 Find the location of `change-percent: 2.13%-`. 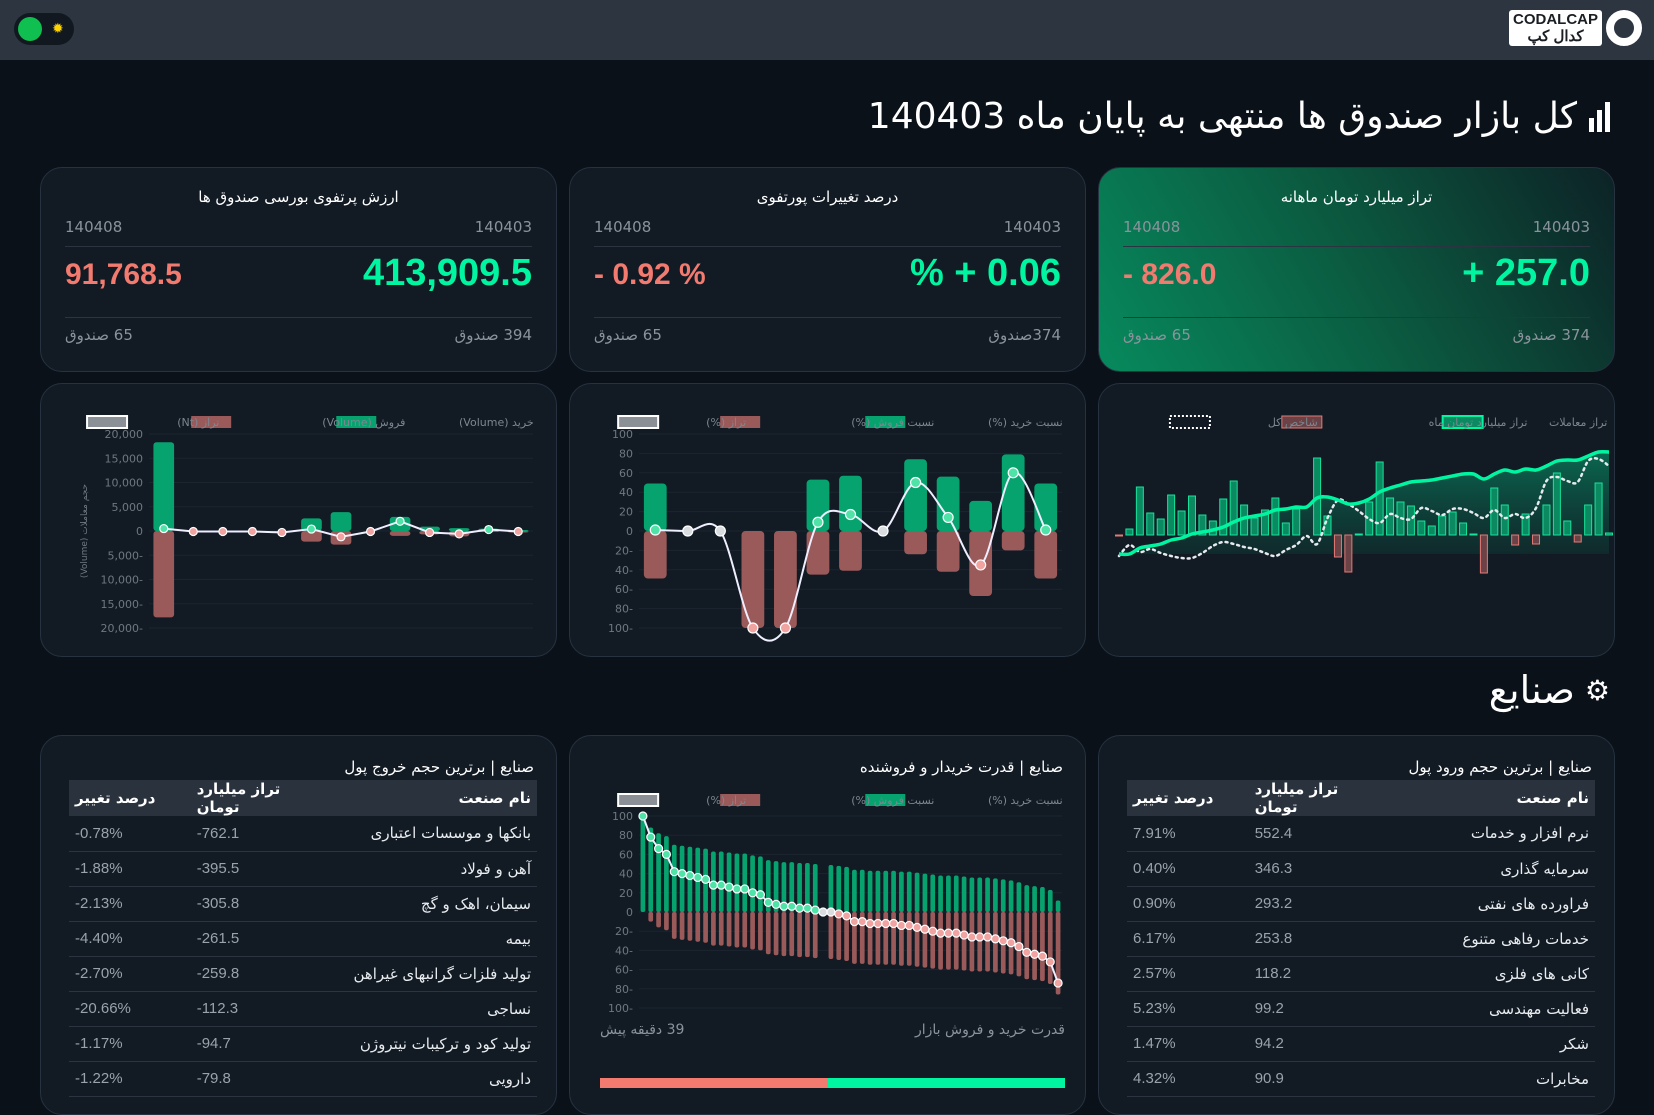

change-percent: 2.13%- is located at coordinates (130, 903).